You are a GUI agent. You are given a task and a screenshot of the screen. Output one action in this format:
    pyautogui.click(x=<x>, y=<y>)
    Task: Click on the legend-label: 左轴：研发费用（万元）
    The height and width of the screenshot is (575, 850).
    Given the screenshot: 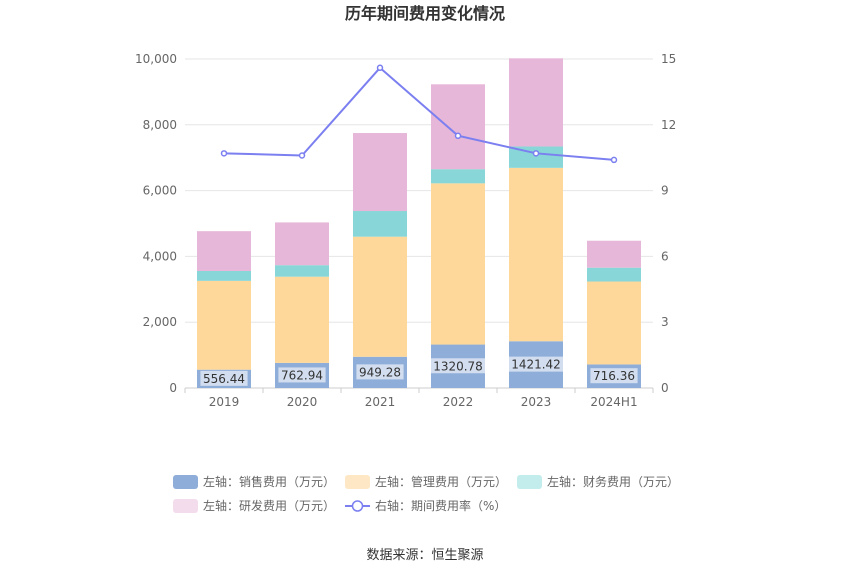 What is the action you would take?
    pyautogui.click(x=269, y=505)
    